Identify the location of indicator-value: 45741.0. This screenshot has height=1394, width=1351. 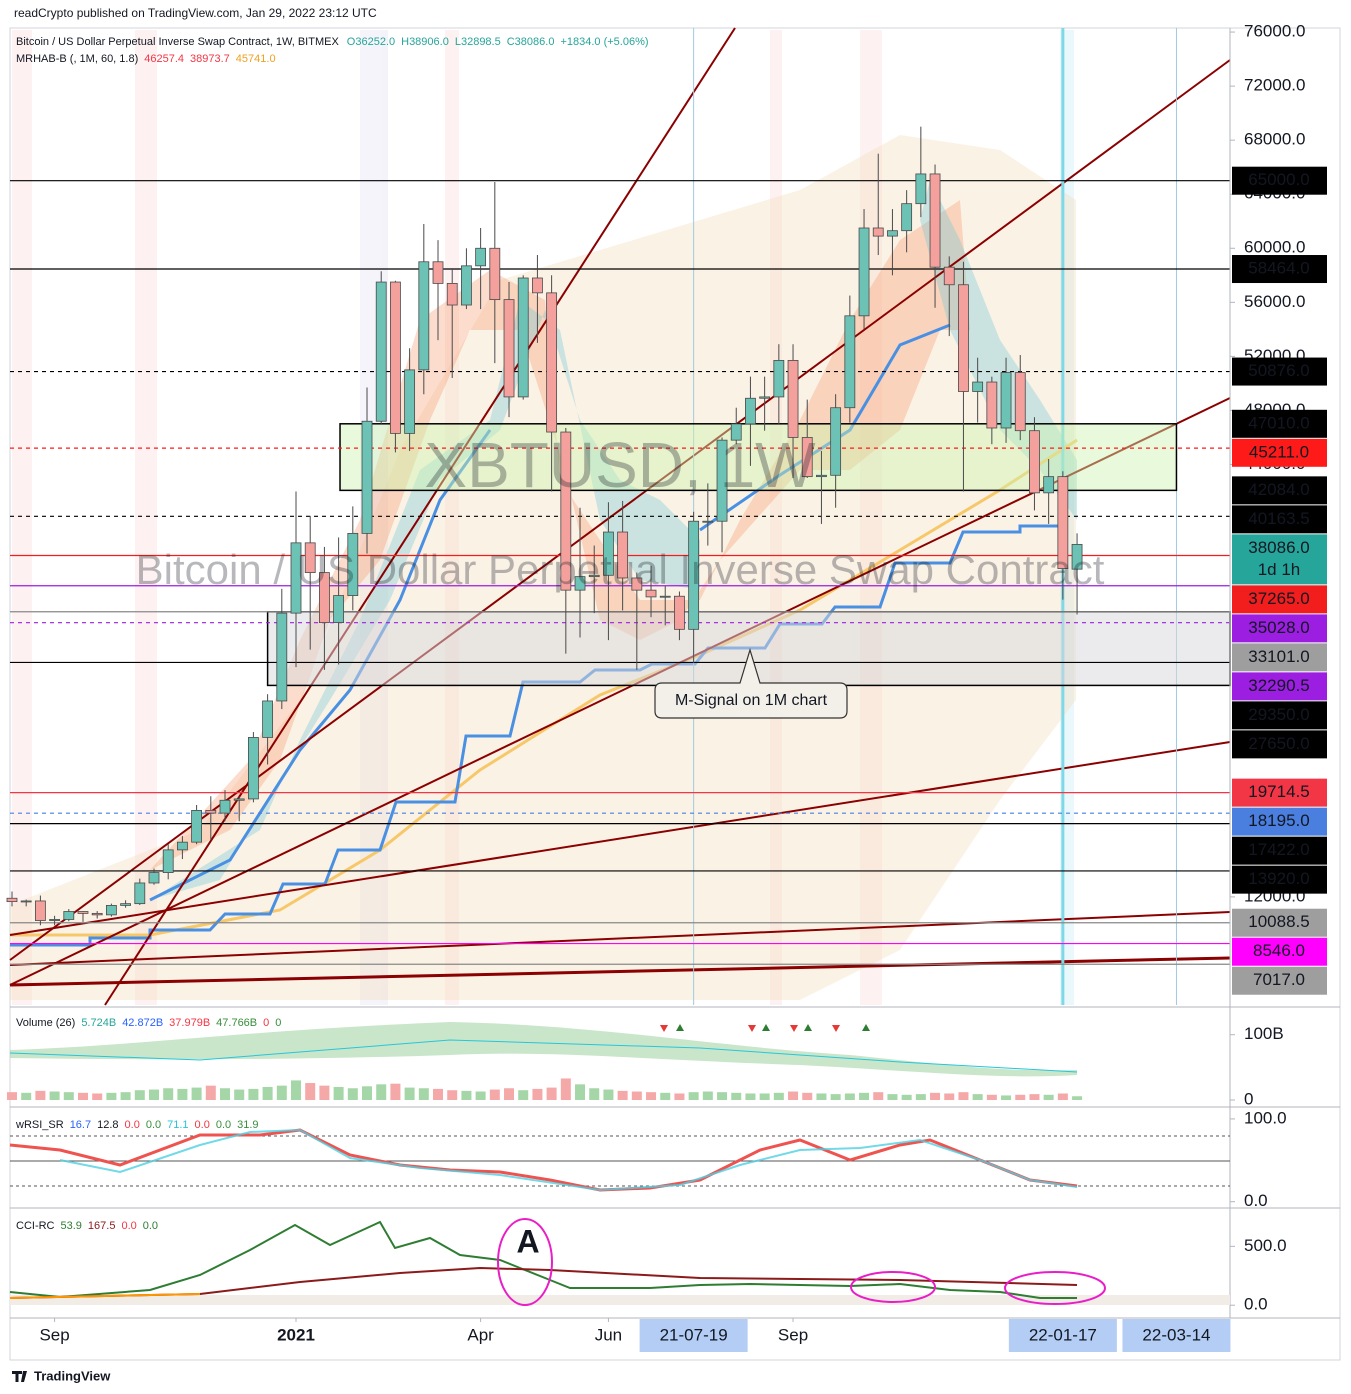
(256, 59).